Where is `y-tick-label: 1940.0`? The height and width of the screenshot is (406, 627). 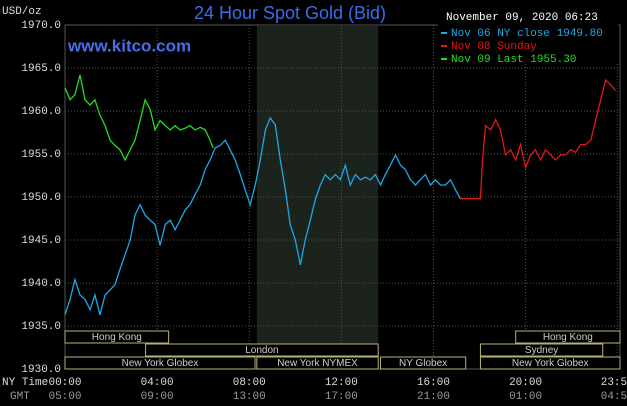 y-tick-label: 1940.0 is located at coordinates (41, 284).